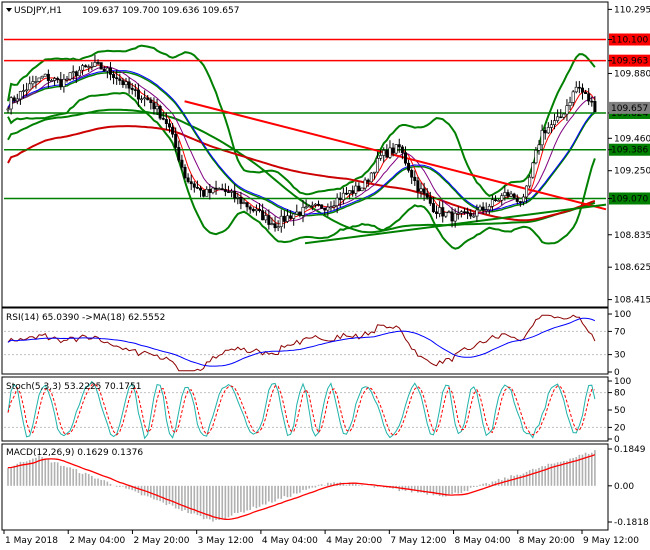 The height and width of the screenshot is (550, 650). What do you see at coordinates (611, 541) in the screenshot?
I see `time-tick-label: 9 May 12:00` at bounding box center [611, 541].